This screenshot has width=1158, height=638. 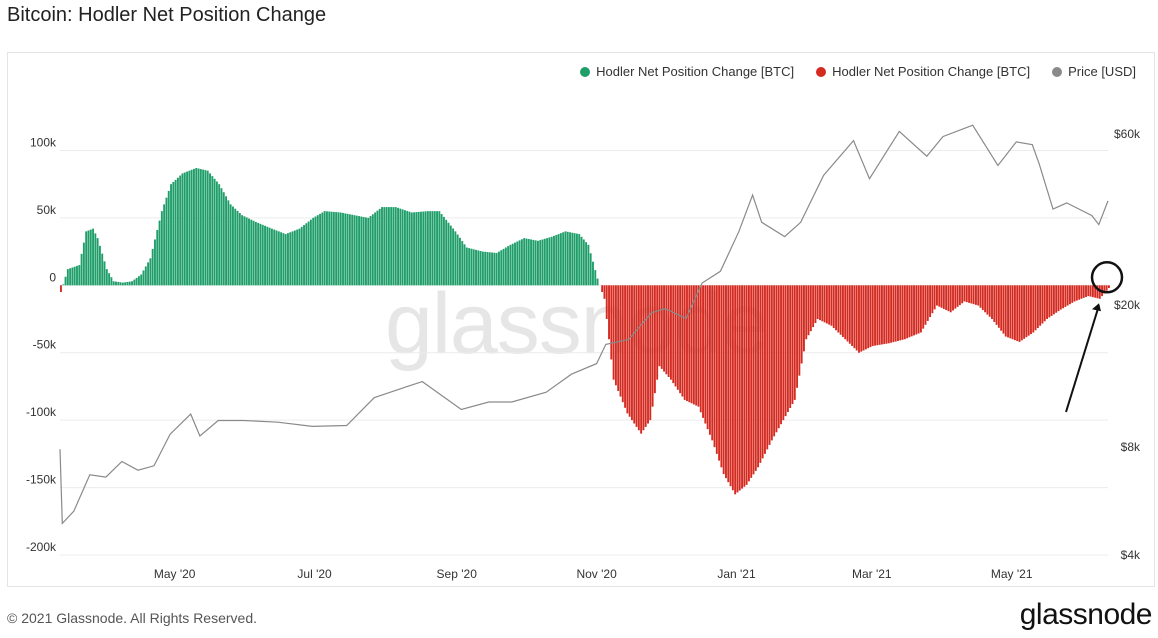 I want to click on legend-item-price: Price [USD], so click(x=1094, y=71).